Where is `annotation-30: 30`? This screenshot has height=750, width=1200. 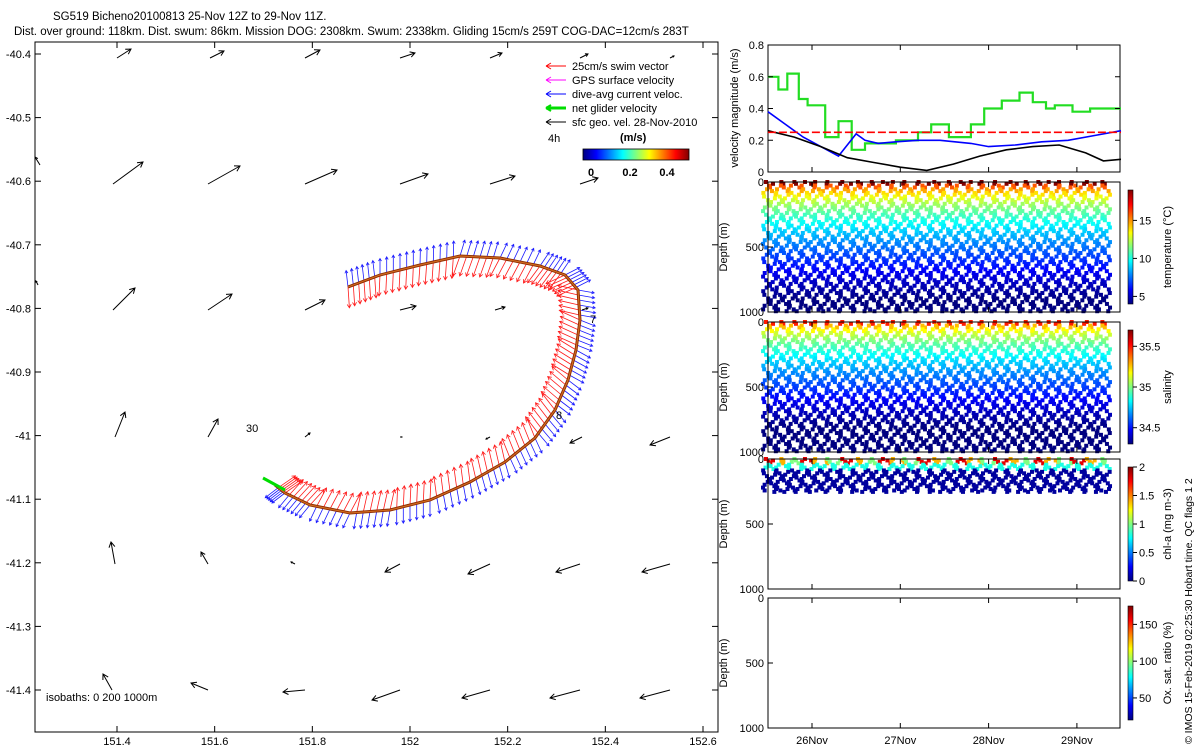 annotation-30: 30 is located at coordinates (252, 429).